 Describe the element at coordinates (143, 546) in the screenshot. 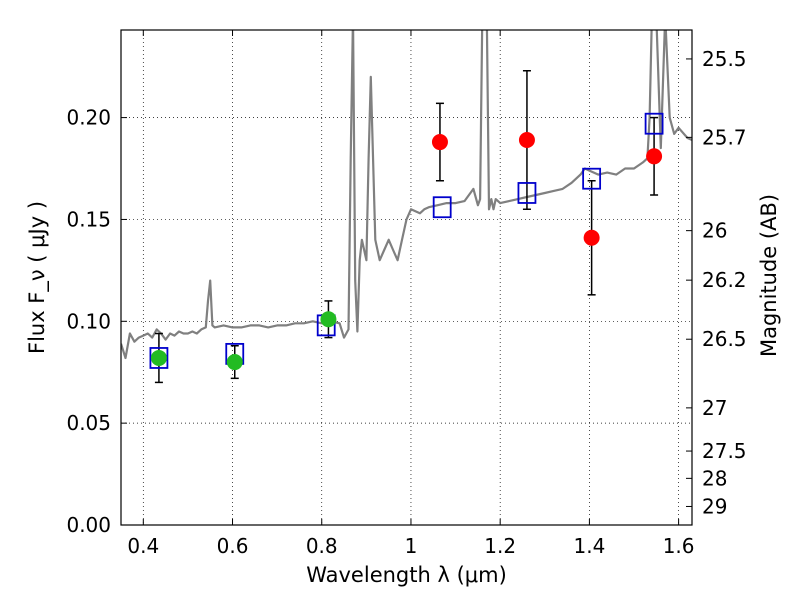

I see `x-tick-label: 0.4` at that location.